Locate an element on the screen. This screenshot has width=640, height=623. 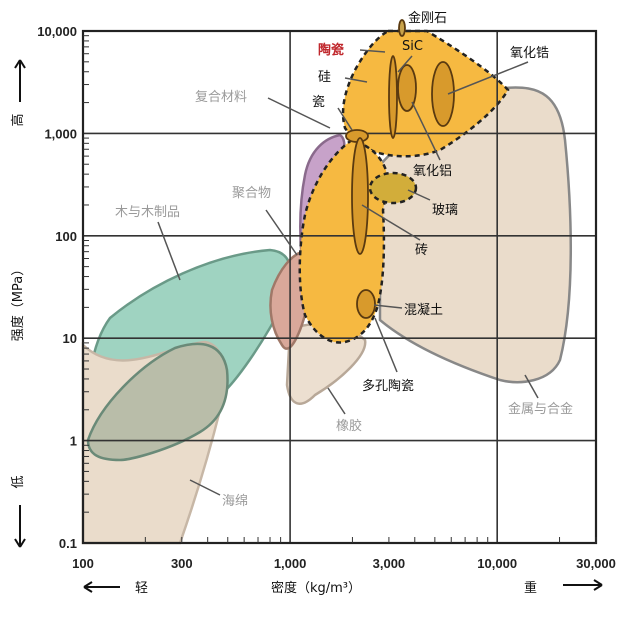
arrow-down-icon is located at coordinates (20, 526).